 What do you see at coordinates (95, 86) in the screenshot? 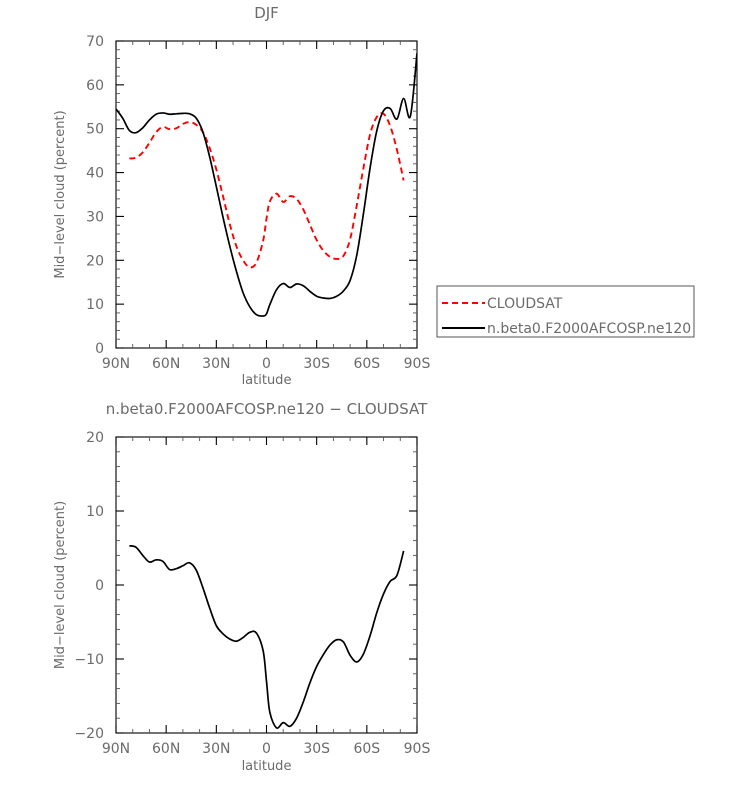
I see `y-tick-label: 60` at bounding box center [95, 86].